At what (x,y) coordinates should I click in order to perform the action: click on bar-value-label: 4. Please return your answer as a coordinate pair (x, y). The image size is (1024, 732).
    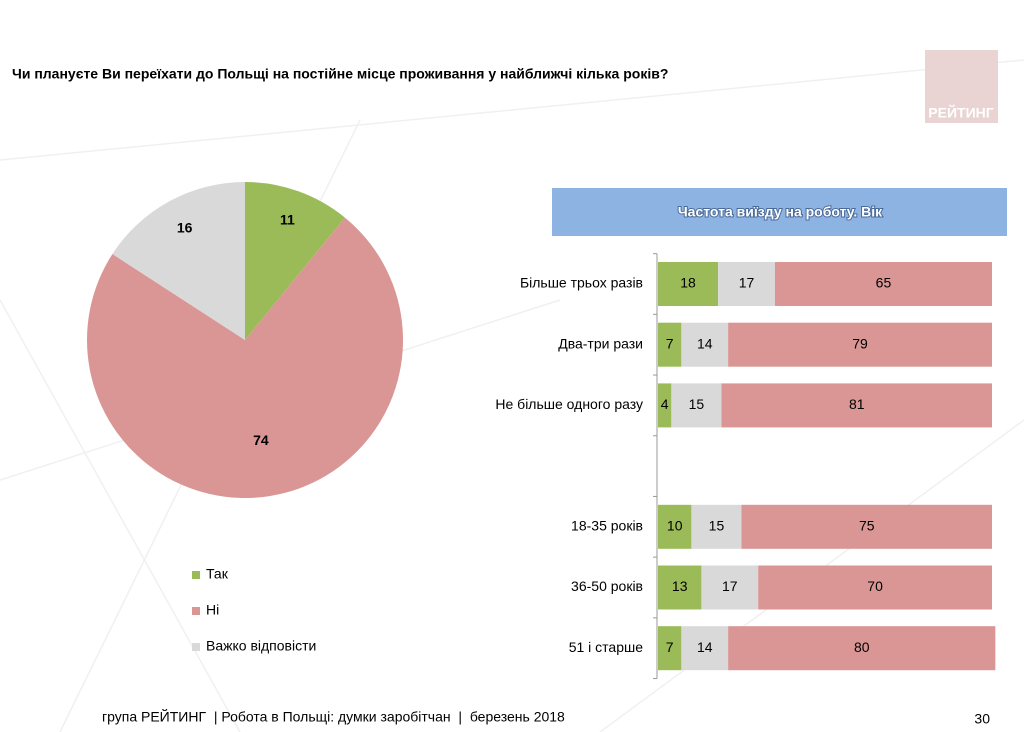
    Looking at the image, I should click on (665, 404).